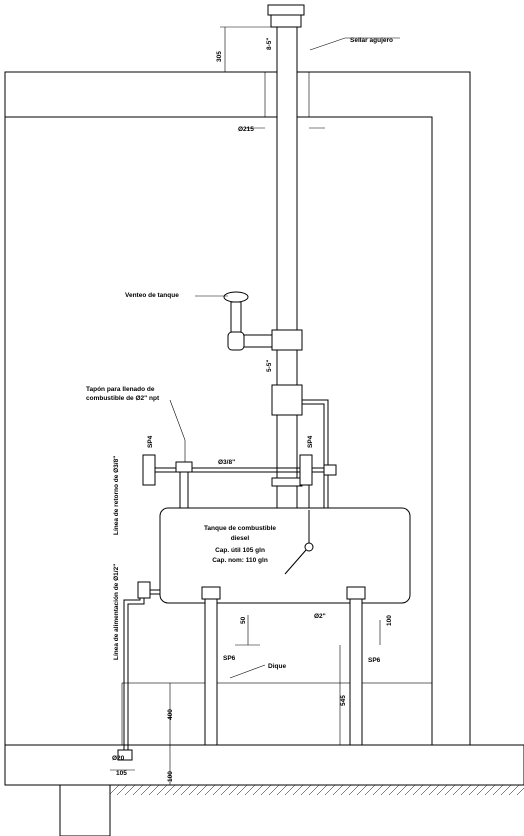 The width and height of the screenshot is (524, 836). What do you see at coordinates (240, 550) in the screenshot?
I see `tank-label: Cap. útil 105 gln` at bounding box center [240, 550].